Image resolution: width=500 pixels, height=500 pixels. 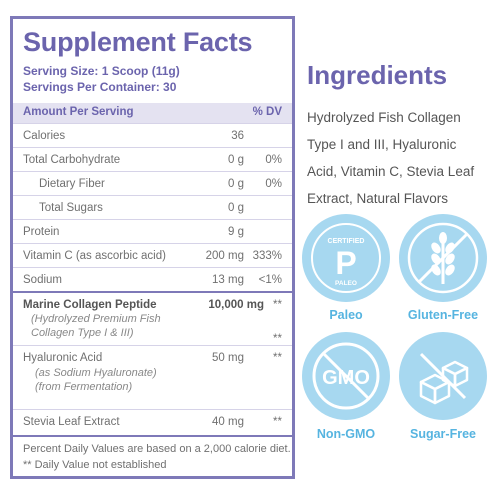 I want to click on sugar-free-label: Sugar-Free, so click(x=443, y=434).